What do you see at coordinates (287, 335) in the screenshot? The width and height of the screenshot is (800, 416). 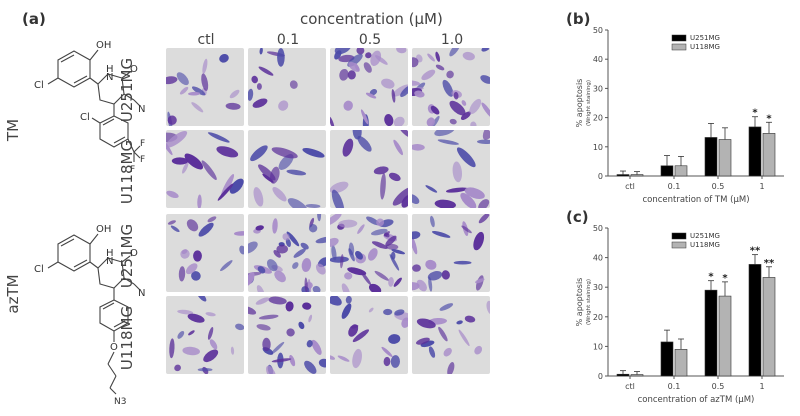 I see `micrograph-r4-c2` at bounding box center [287, 335].